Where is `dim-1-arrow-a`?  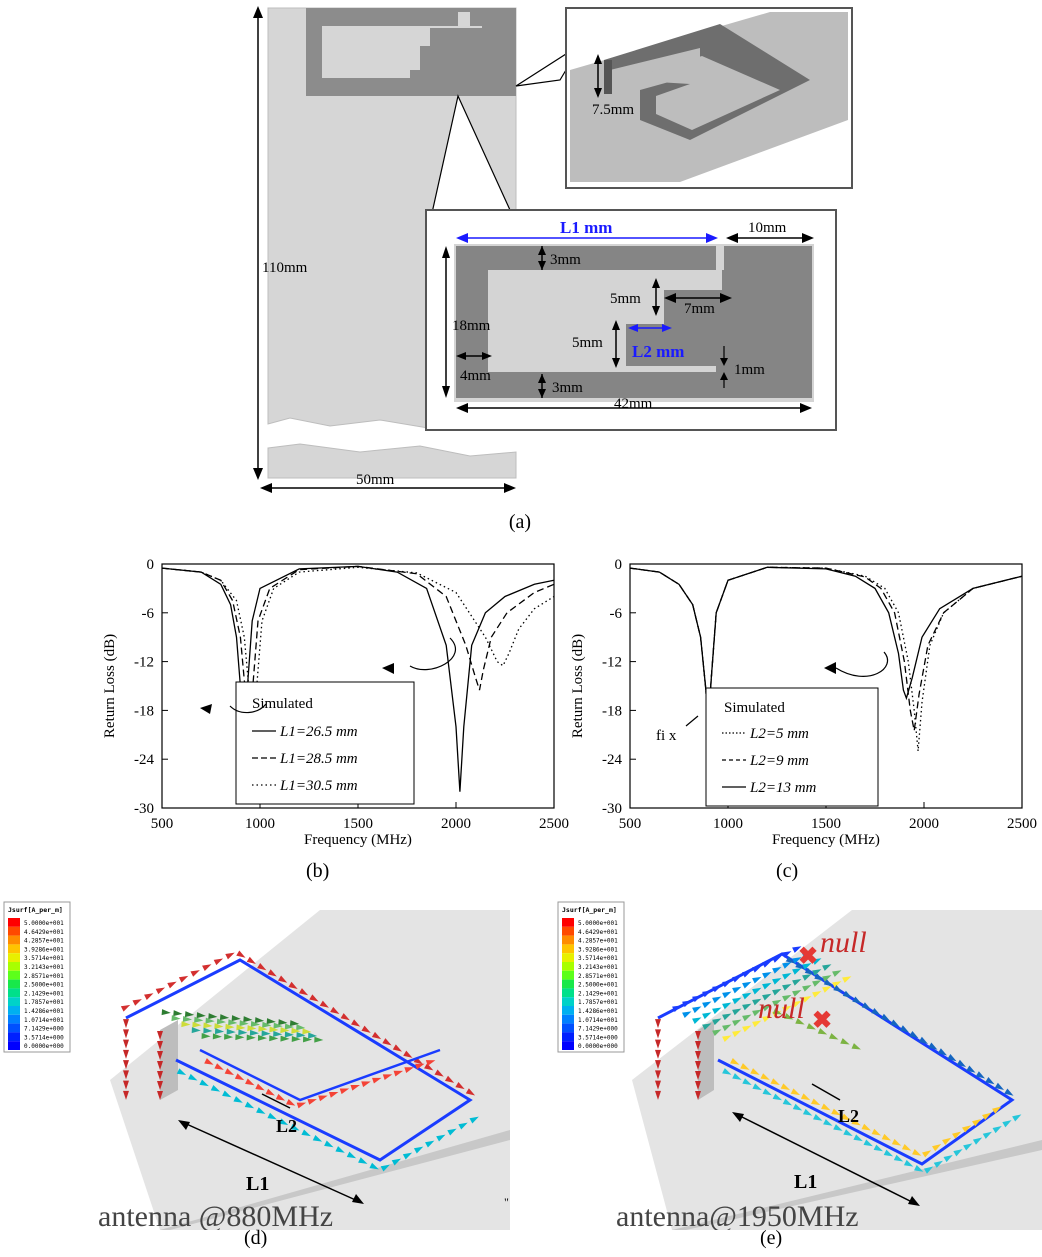 dim-1-arrow-a is located at coordinates (724, 362).